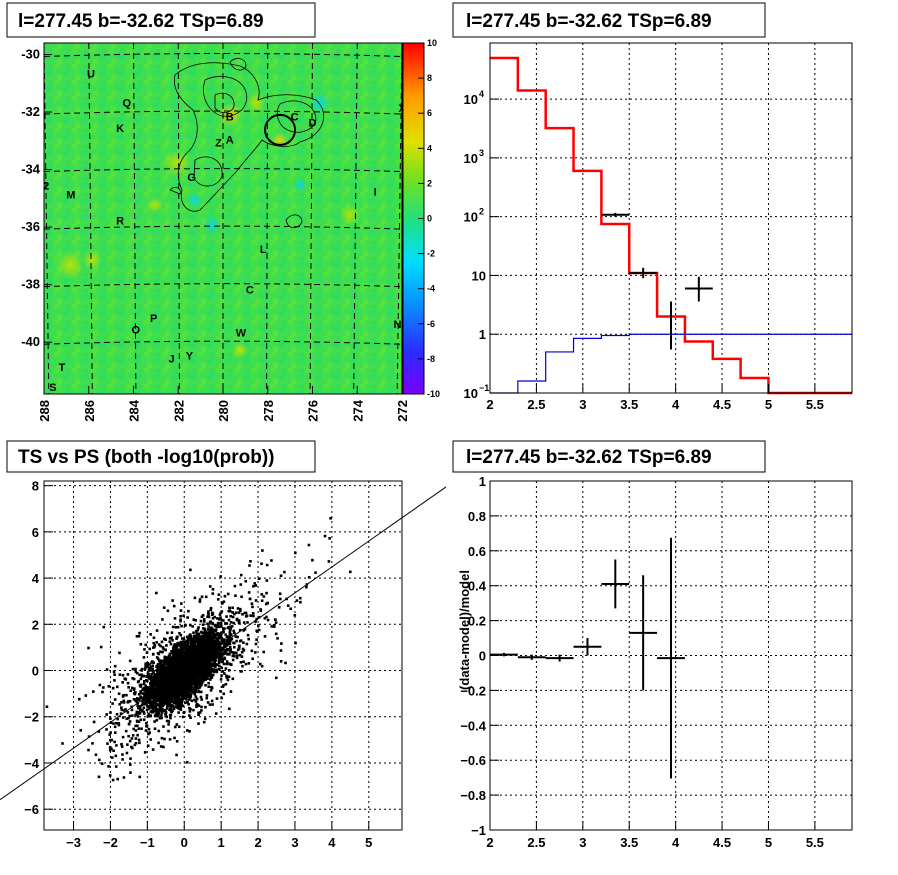 The image size is (898, 875). What do you see at coordinates (280, 129) in the screenshot?
I see `target-source-marker` at bounding box center [280, 129].